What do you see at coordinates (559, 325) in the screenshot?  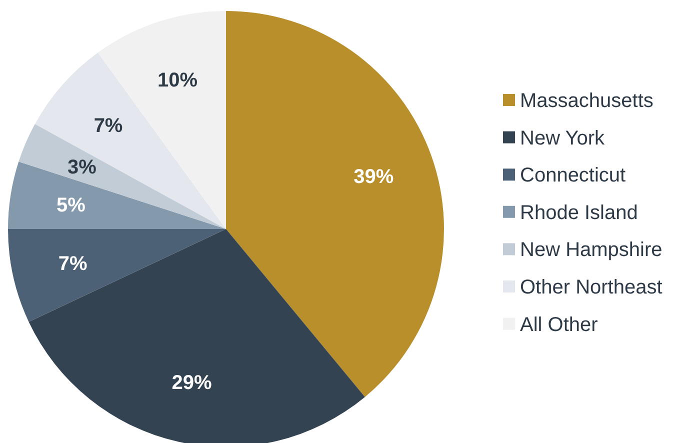 I see `legend-label: All Other` at bounding box center [559, 325].